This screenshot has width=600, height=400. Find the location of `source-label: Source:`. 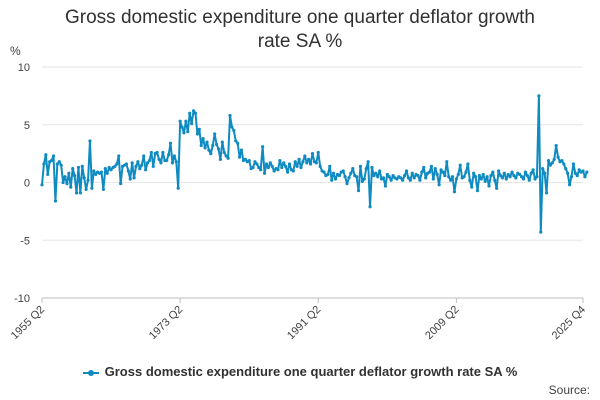

source-label: Source: is located at coordinates (569, 390).